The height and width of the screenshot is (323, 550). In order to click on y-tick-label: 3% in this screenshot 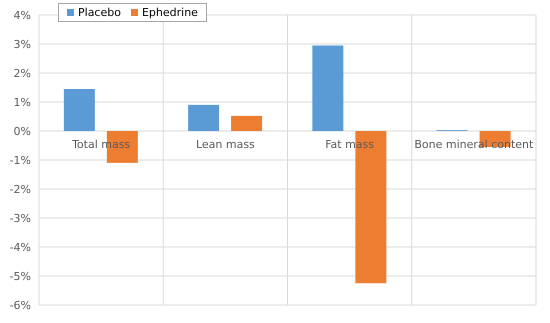, I will do `click(22, 44)`.